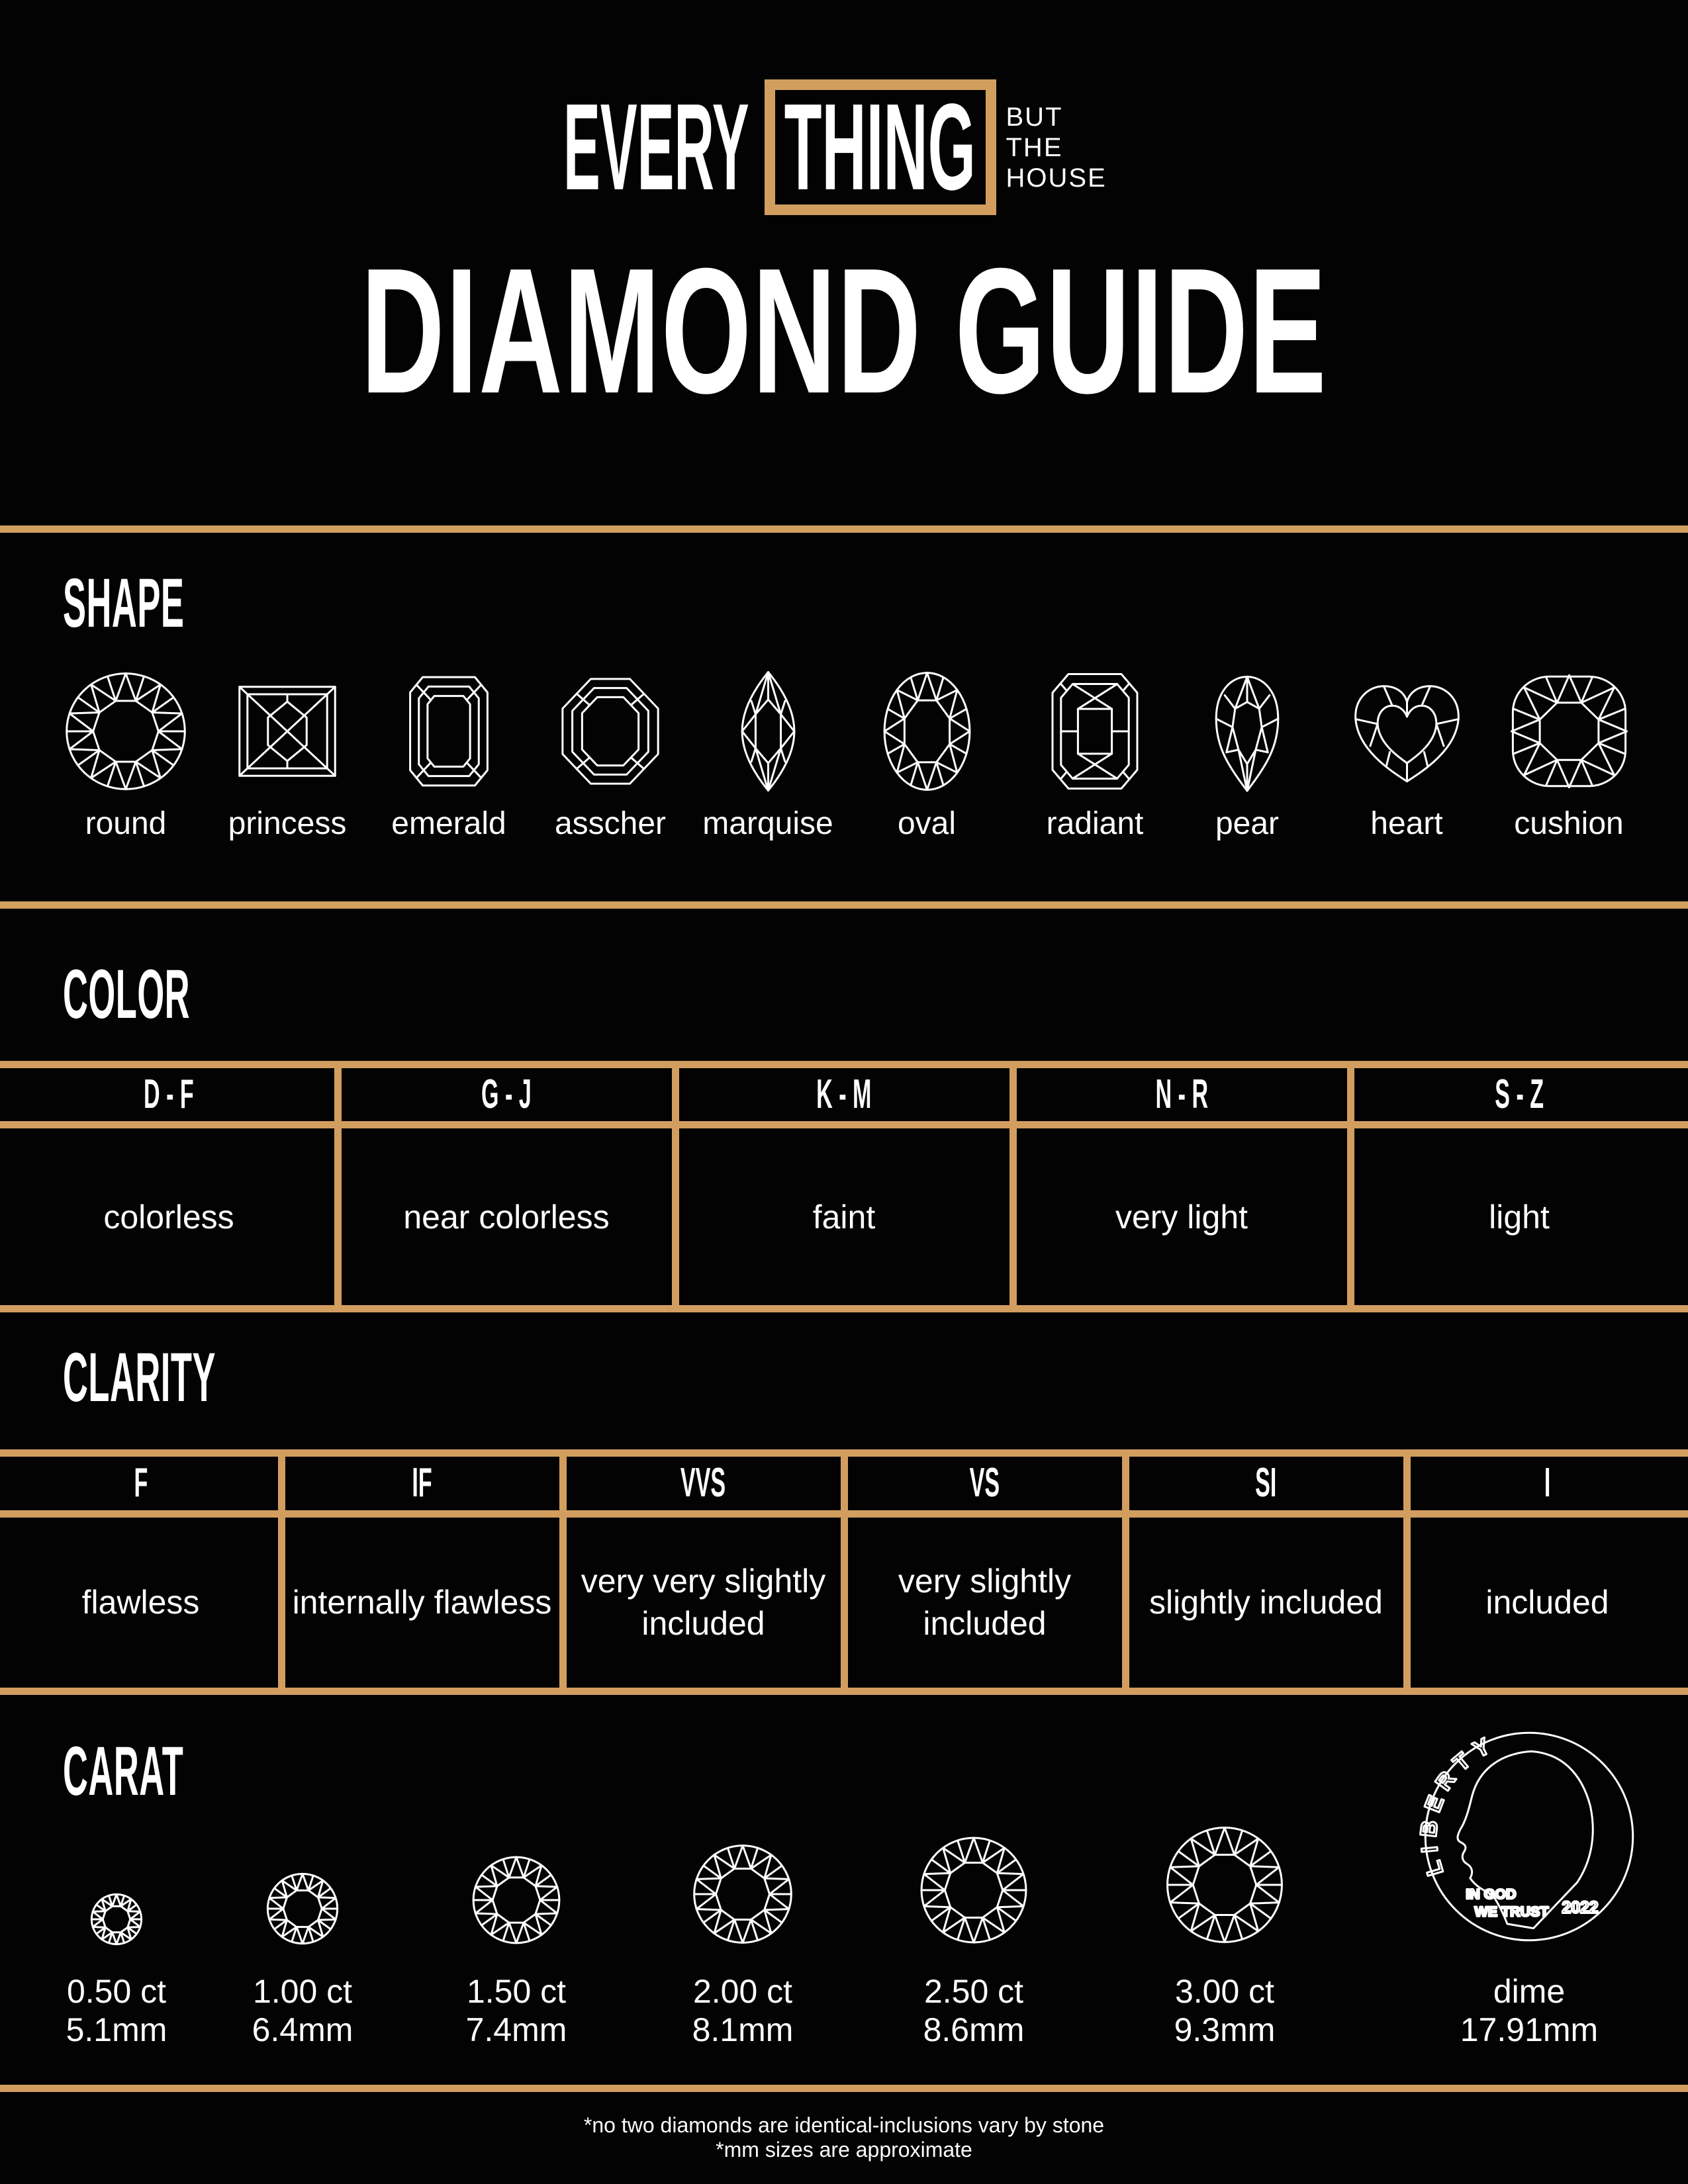 The width and height of the screenshot is (1688, 2184). What do you see at coordinates (1580, 1908) in the screenshot?
I see `dime-year: 2022` at bounding box center [1580, 1908].